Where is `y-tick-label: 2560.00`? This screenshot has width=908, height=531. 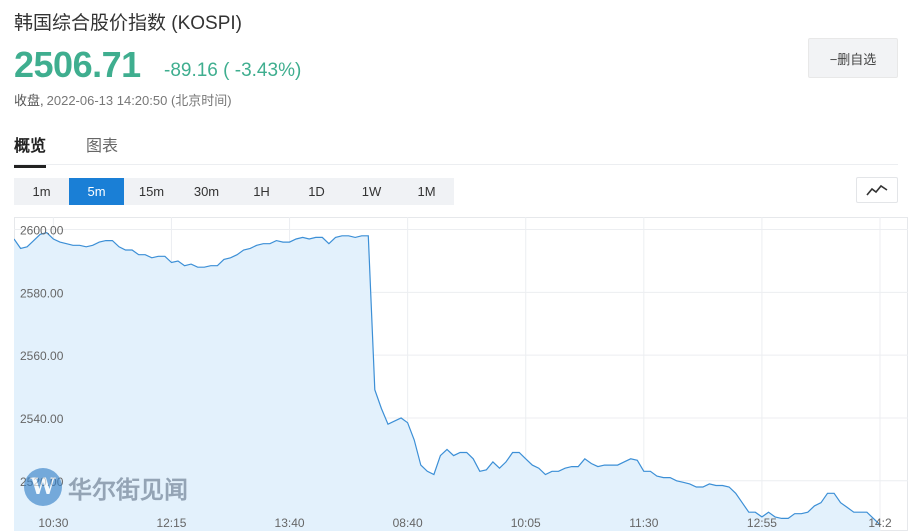
y-tick-label: 2560.00 is located at coordinates (42, 356).